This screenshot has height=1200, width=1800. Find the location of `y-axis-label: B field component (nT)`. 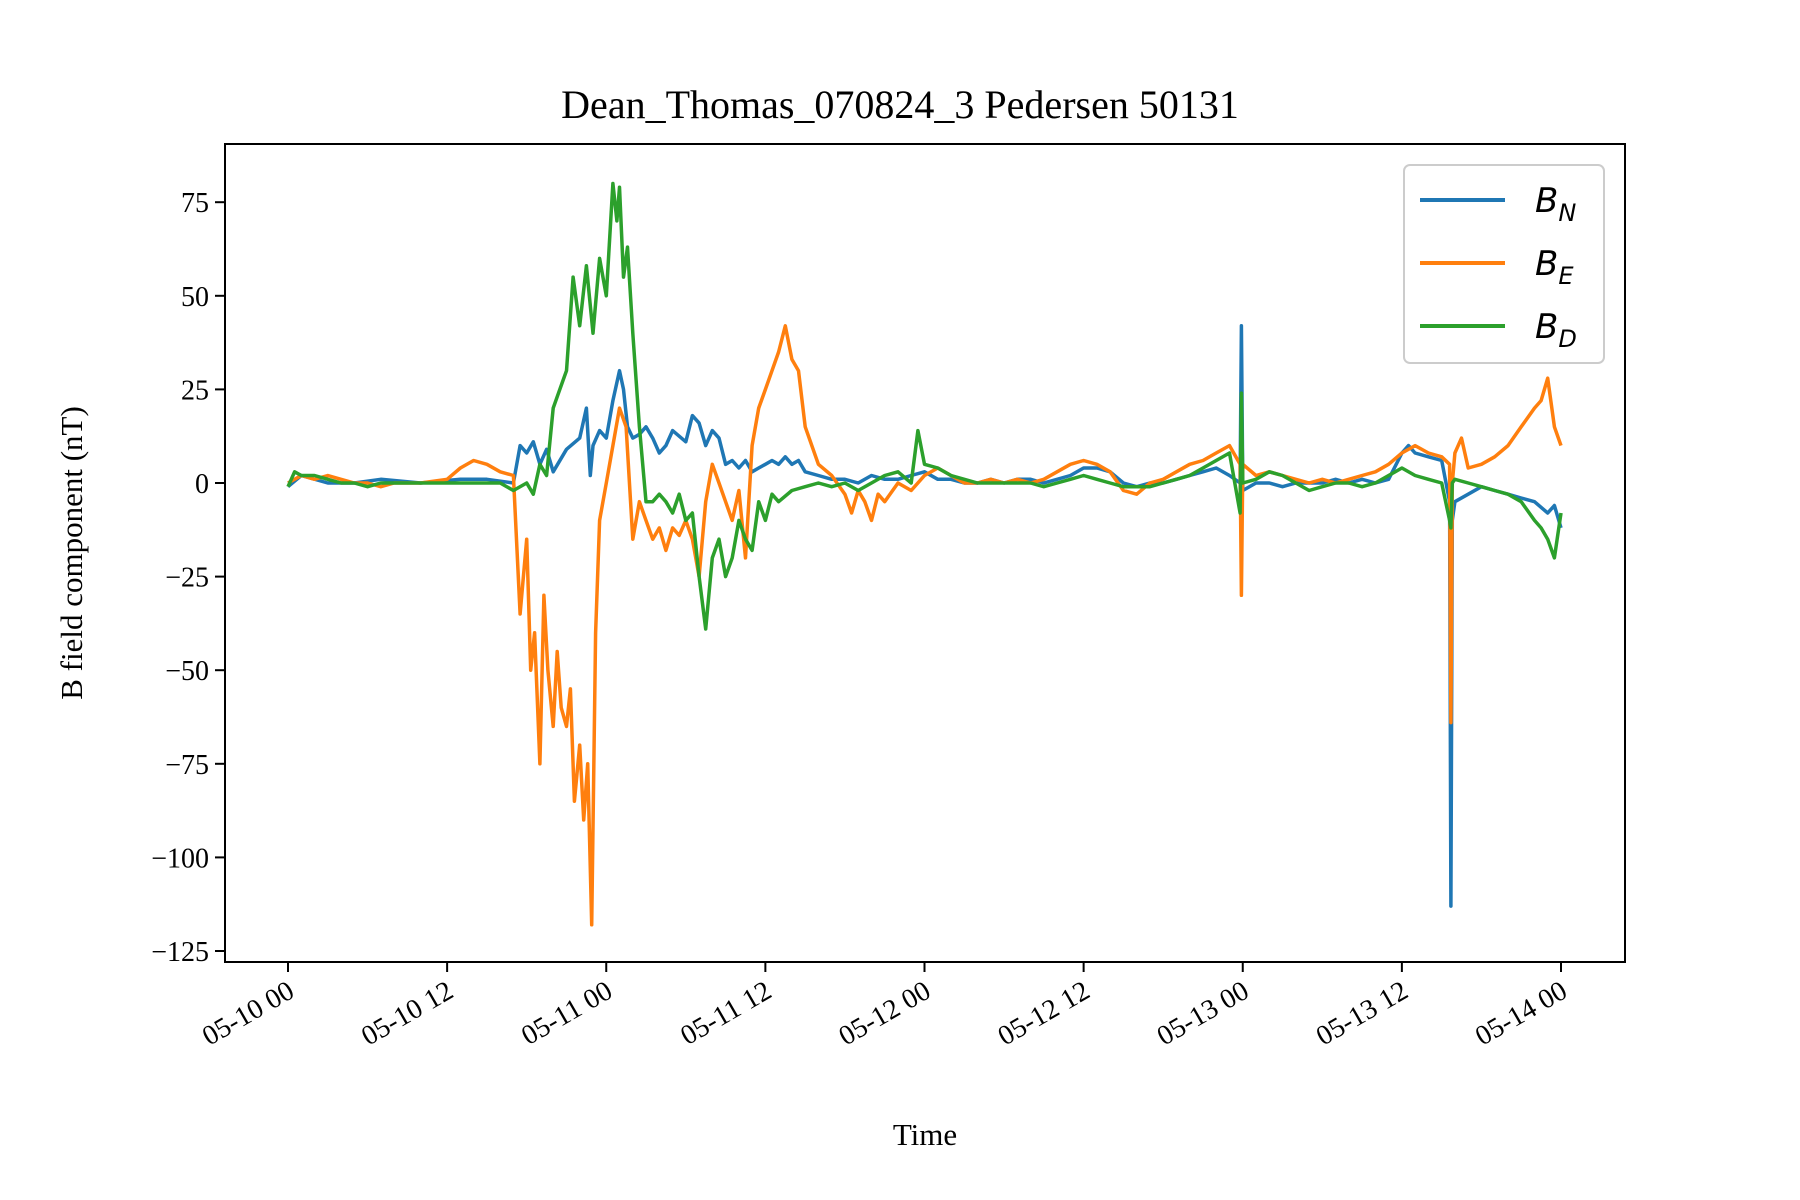

y-axis-label: B field component (nT) is located at coordinates (71, 553).